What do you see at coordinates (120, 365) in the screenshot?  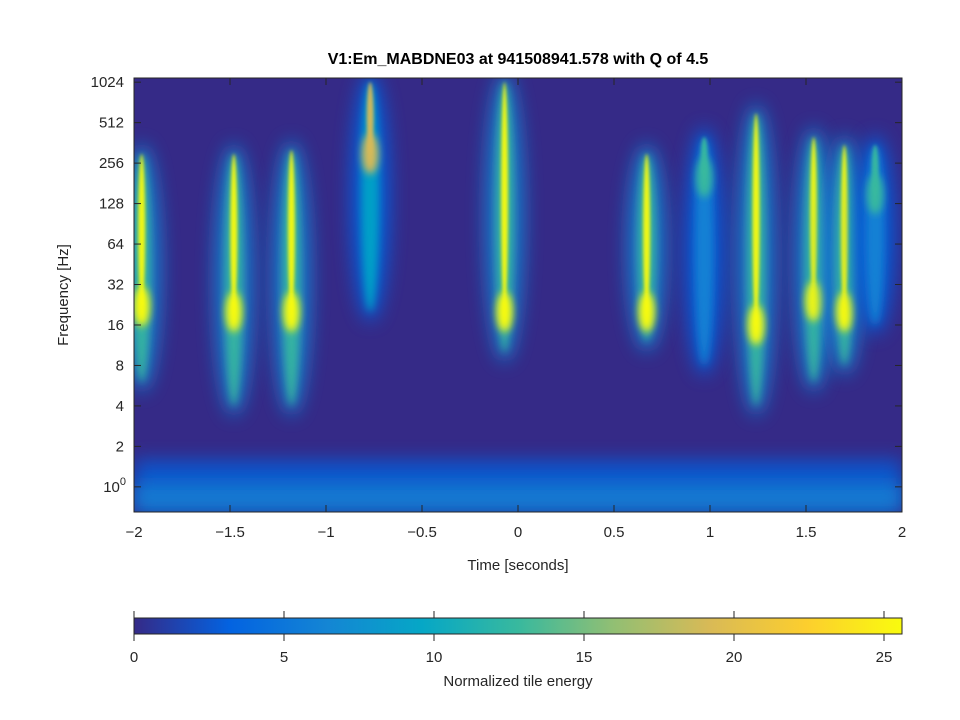 I see `y-tick-label: 8` at bounding box center [120, 365].